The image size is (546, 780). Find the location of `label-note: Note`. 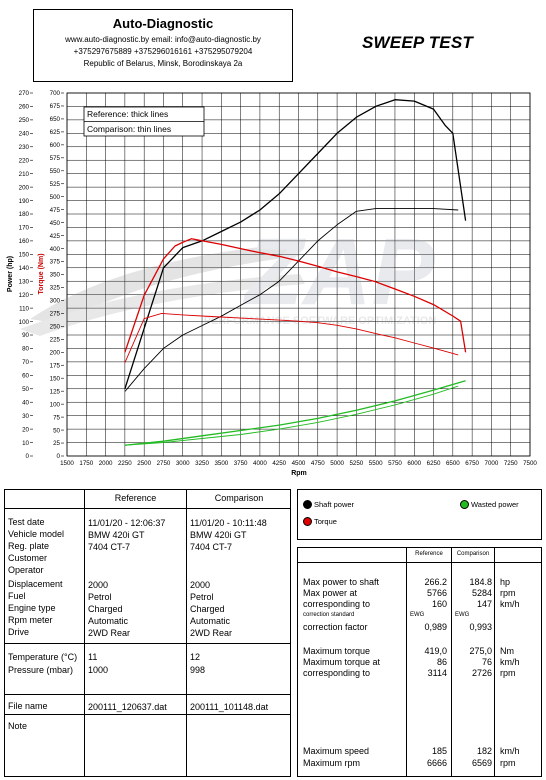

label-note: Note is located at coordinates (18, 726).